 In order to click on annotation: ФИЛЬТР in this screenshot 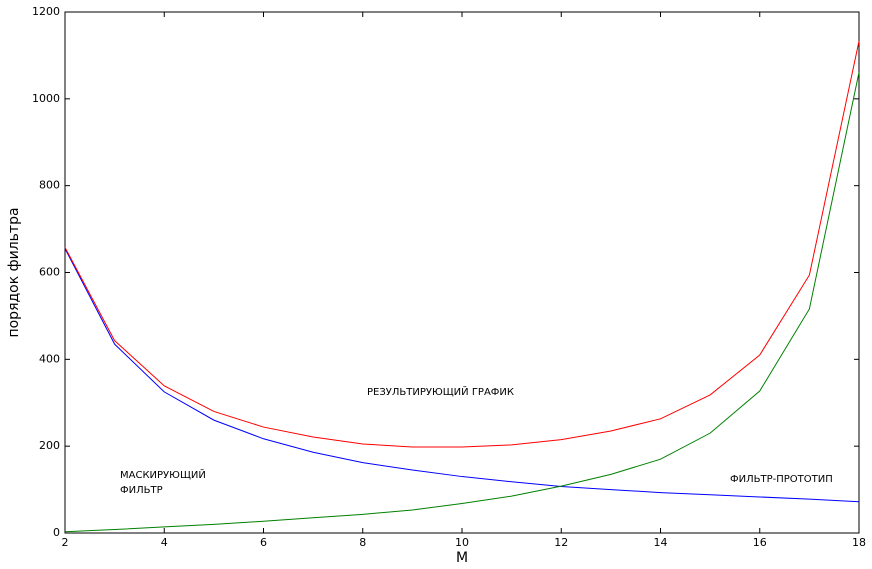, I will do `click(141, 490)`.